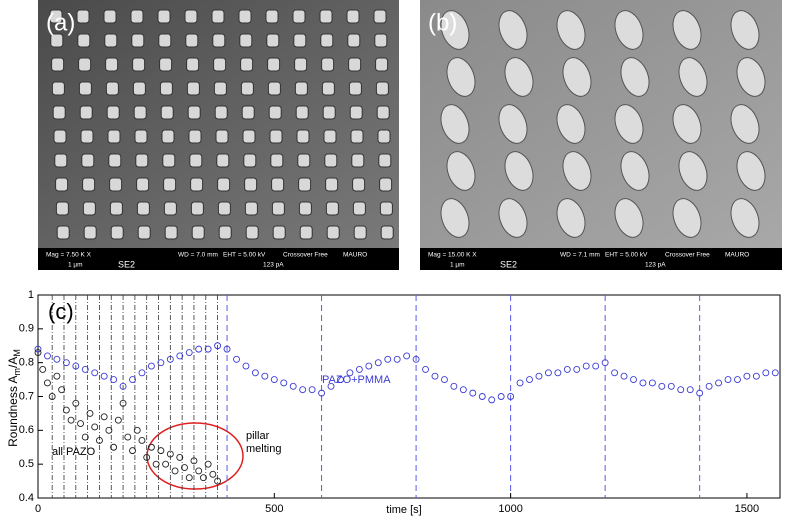 The image size is (787, 524). Describe the element at coordinates (747, 509) in the screenshot. I see `x-tick-label: 1500` at that location.